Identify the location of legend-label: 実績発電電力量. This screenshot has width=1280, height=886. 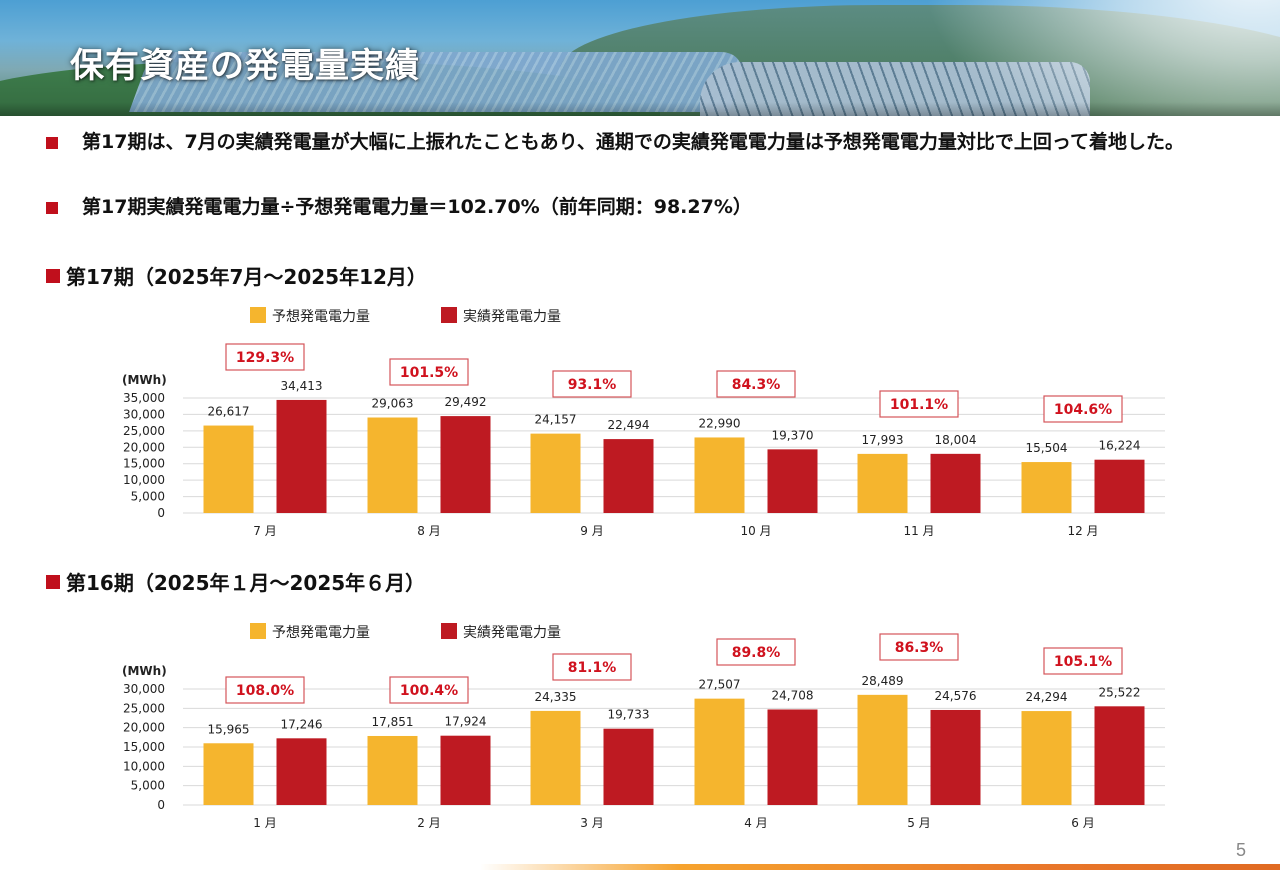
(512, 317).